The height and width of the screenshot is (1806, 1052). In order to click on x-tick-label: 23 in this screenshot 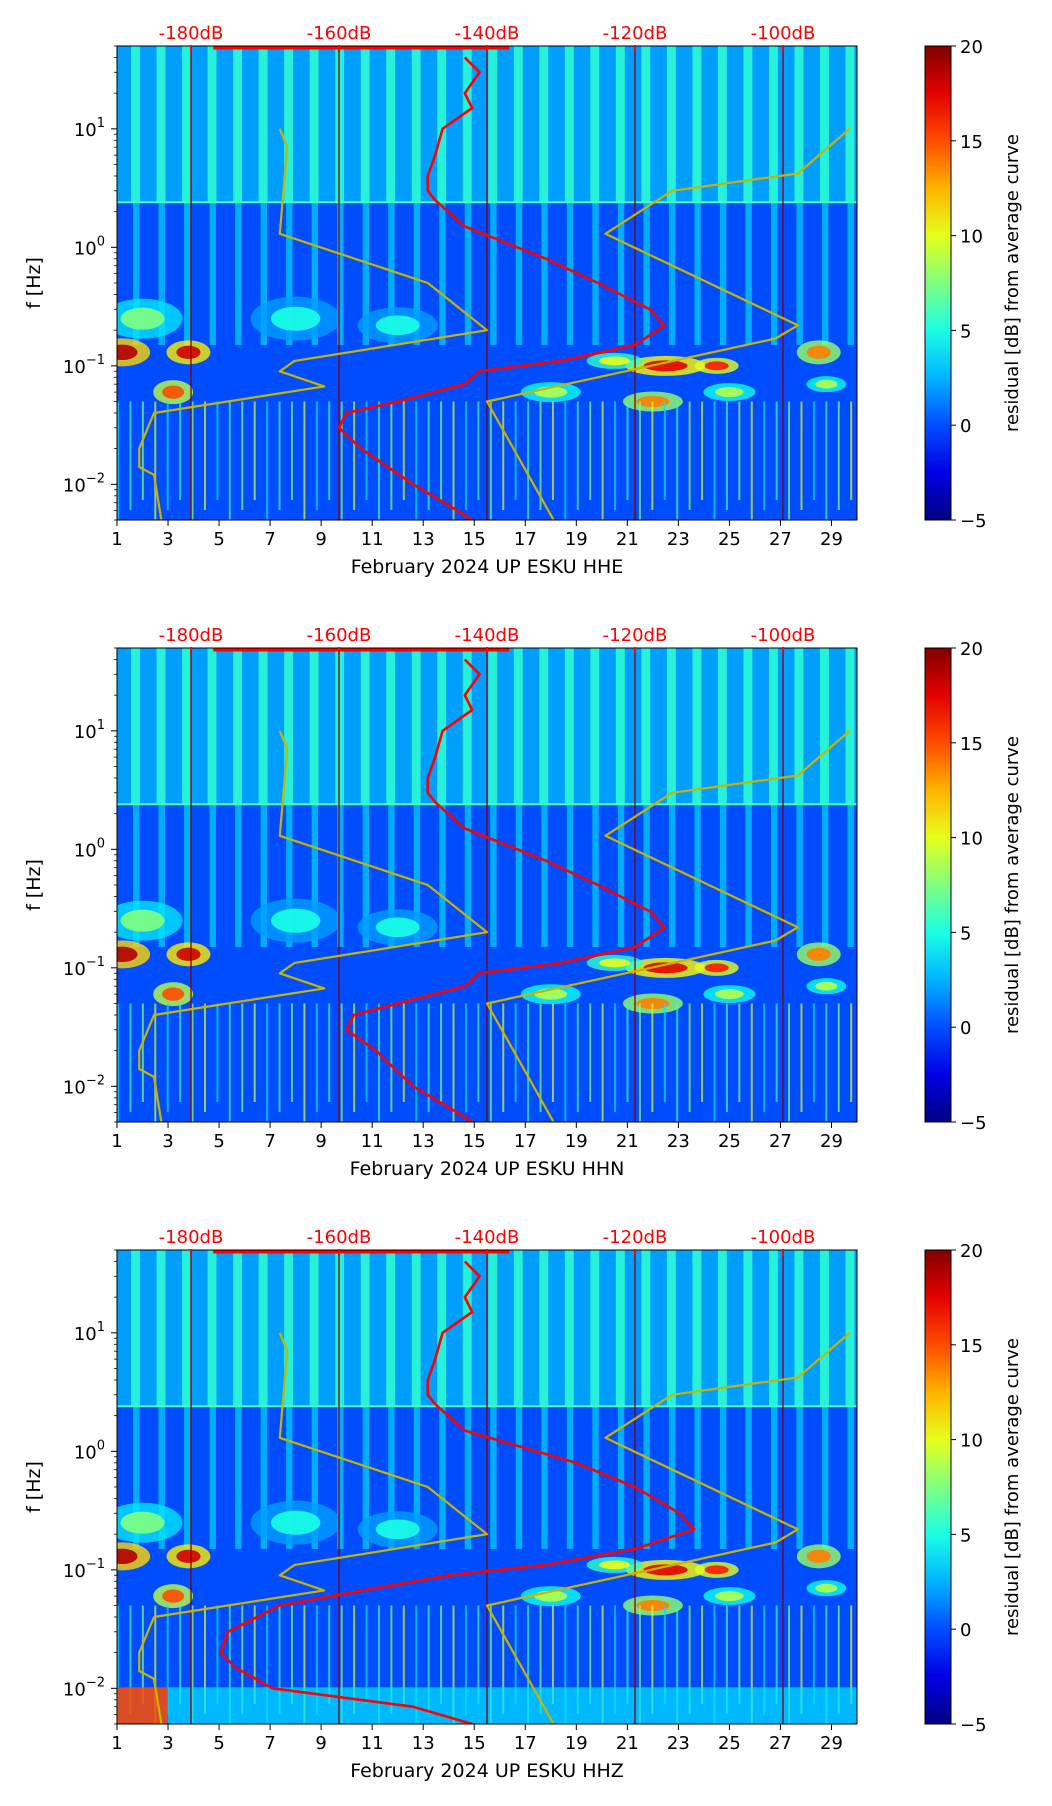, I will do `click(678, 539)`.